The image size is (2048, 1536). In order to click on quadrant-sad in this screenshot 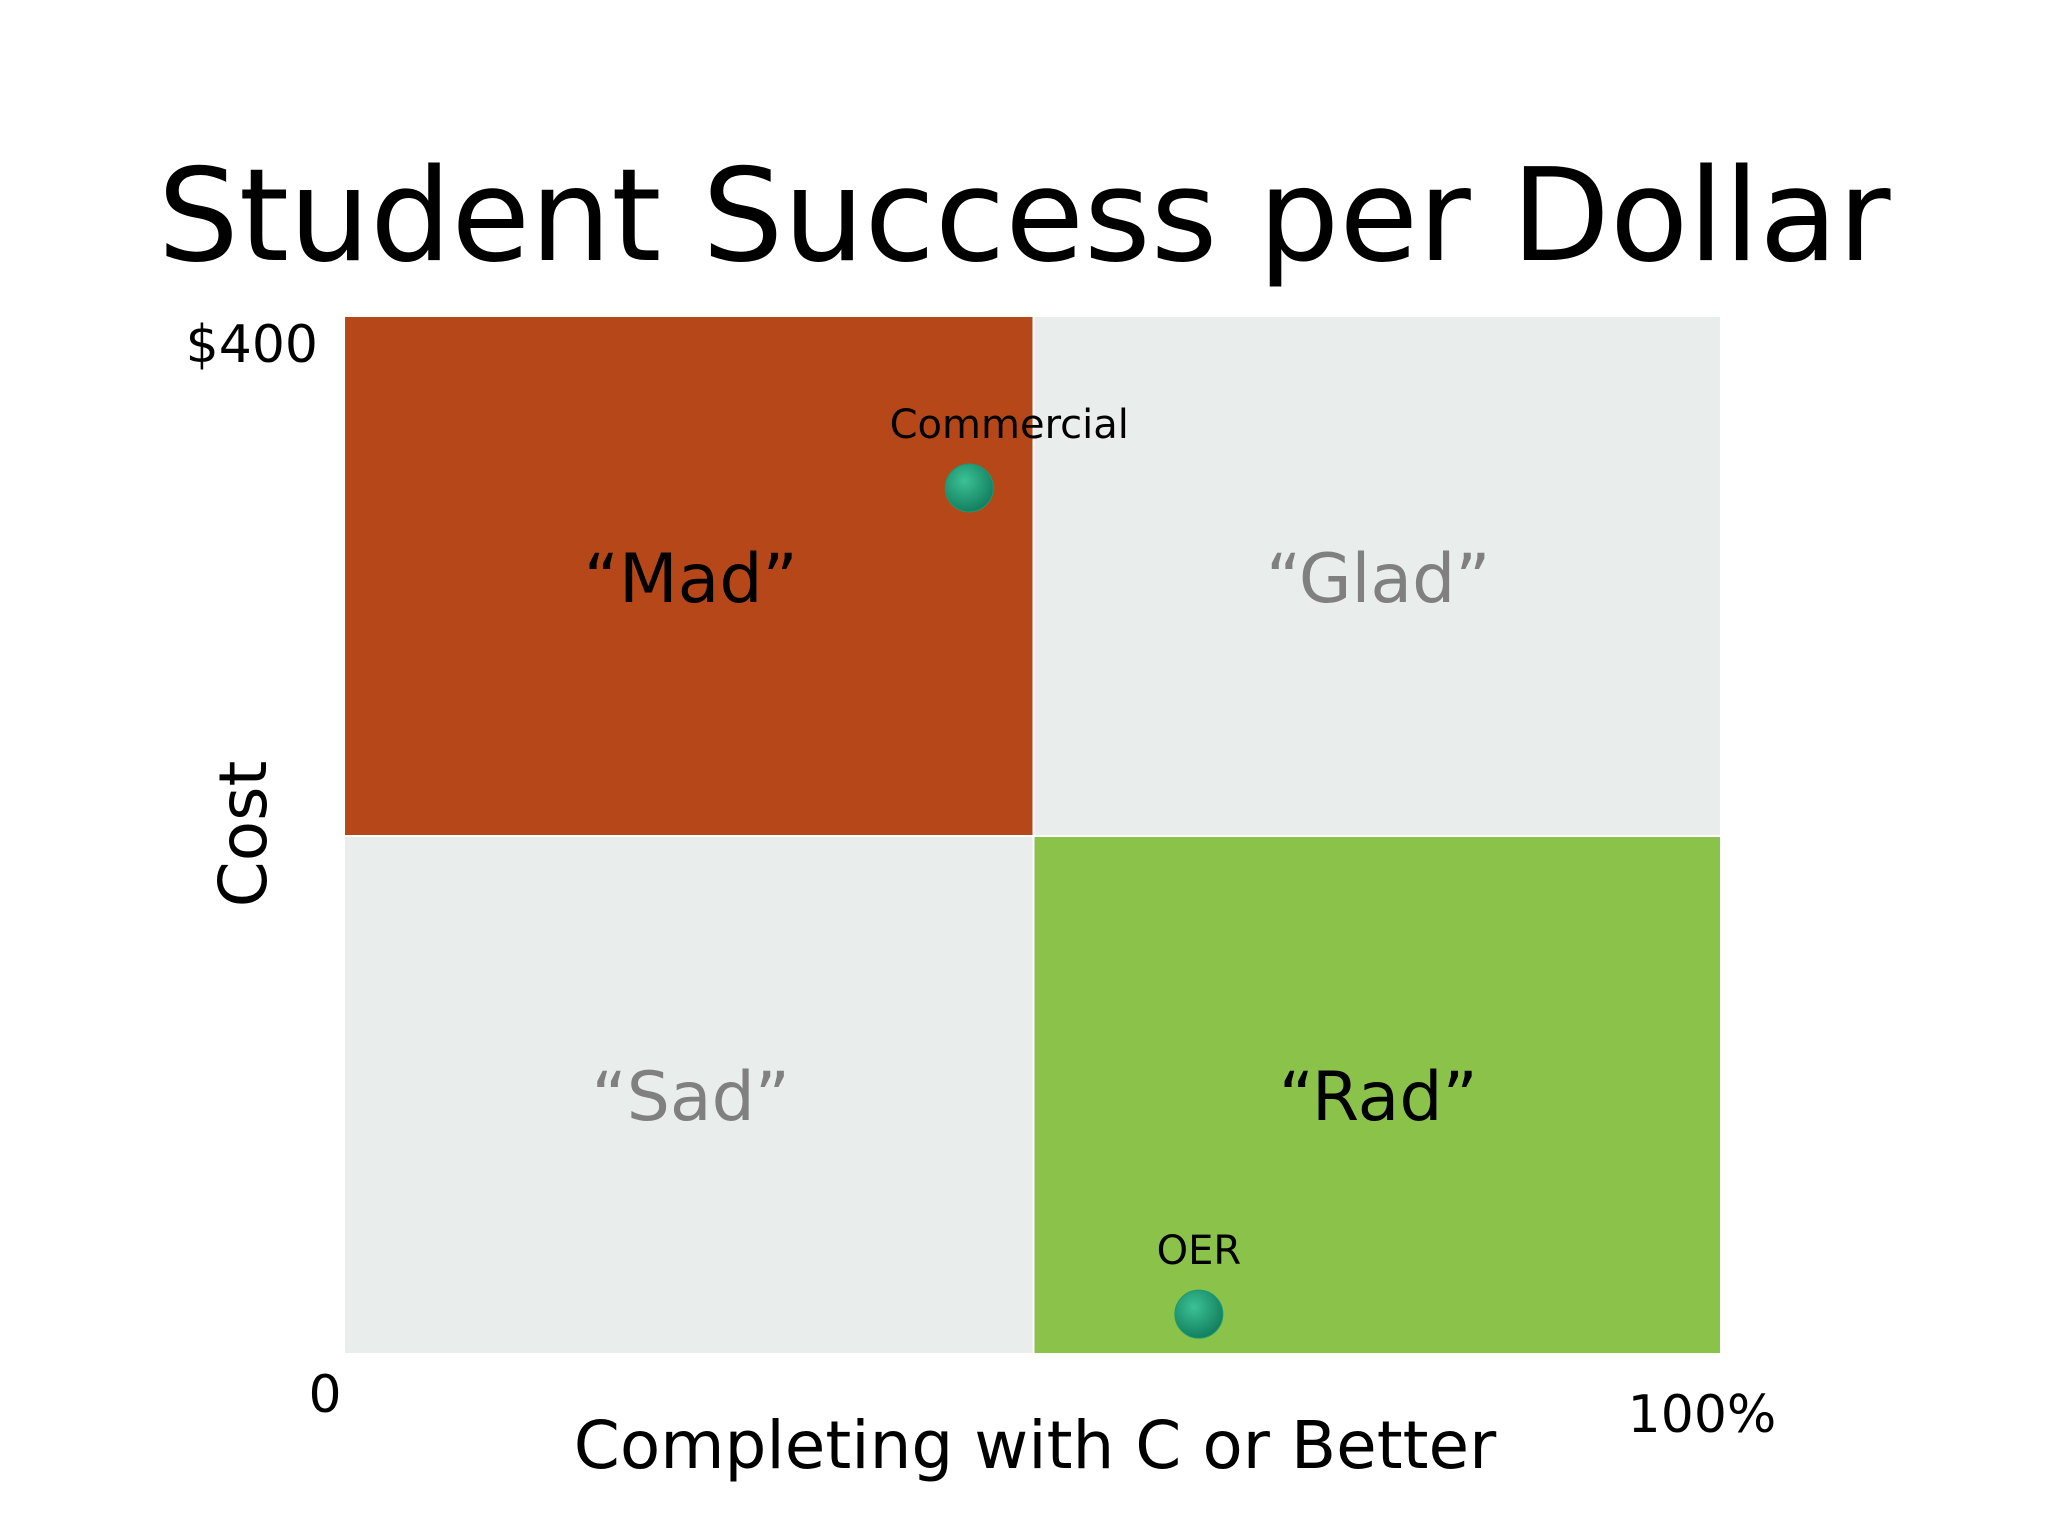, I will do `click(689, 1095)`.